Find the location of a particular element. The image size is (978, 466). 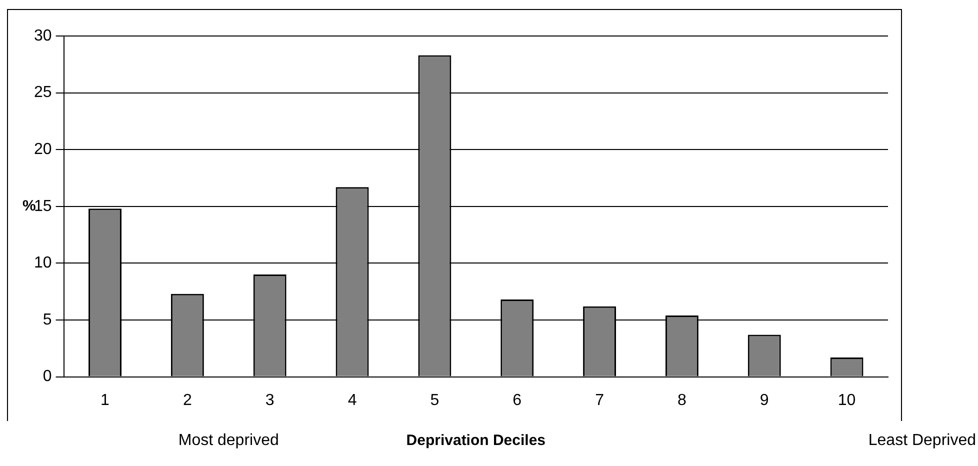

x-tick-label: 7 is located at coordinates (599, 400).